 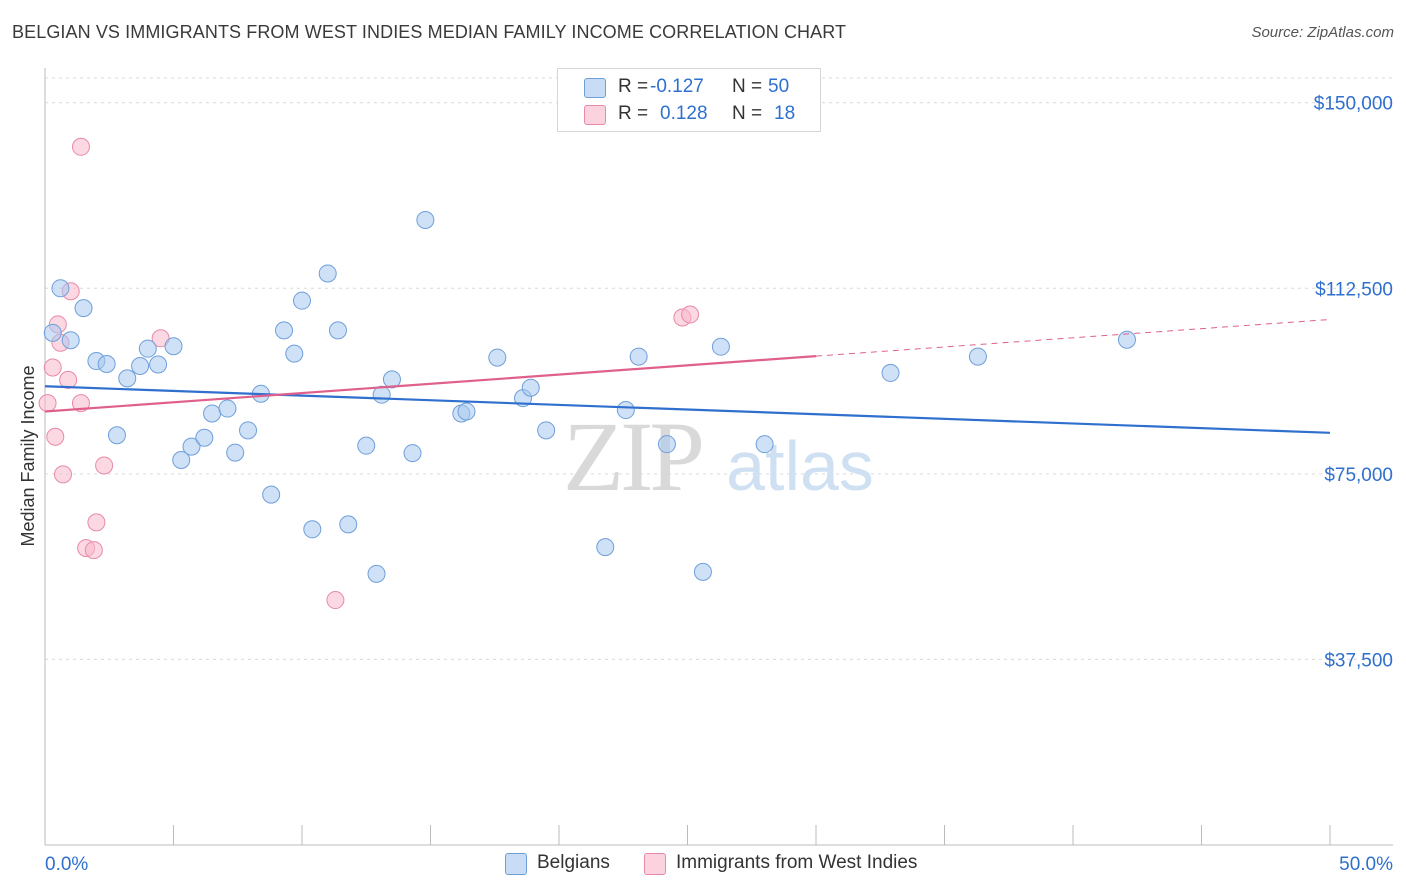 I want to click on y-tick-label: $150,000, so click(x=1353, y=104).